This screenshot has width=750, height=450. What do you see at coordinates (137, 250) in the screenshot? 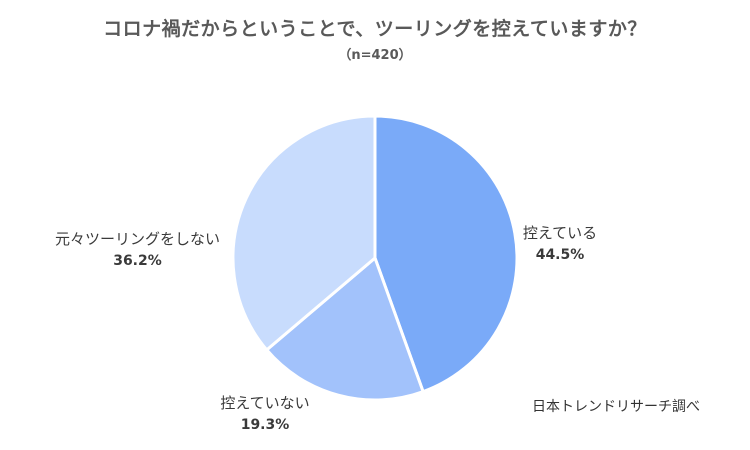
I see `slice-label-motomoto: 元々ツーリングをしない 36.2%` at bounding box center [137, 250].